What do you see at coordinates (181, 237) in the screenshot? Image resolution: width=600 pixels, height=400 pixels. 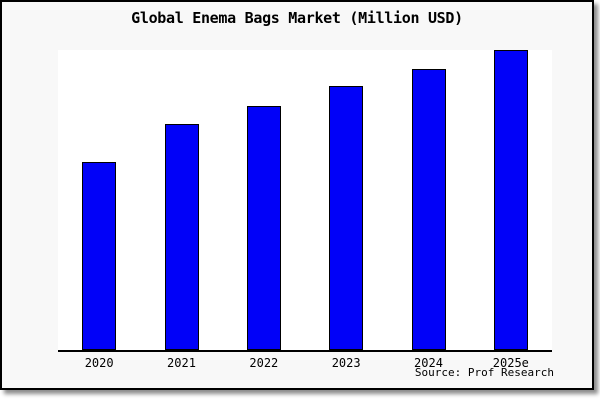 I see `bar-2021` at bounding box center [181, 237].